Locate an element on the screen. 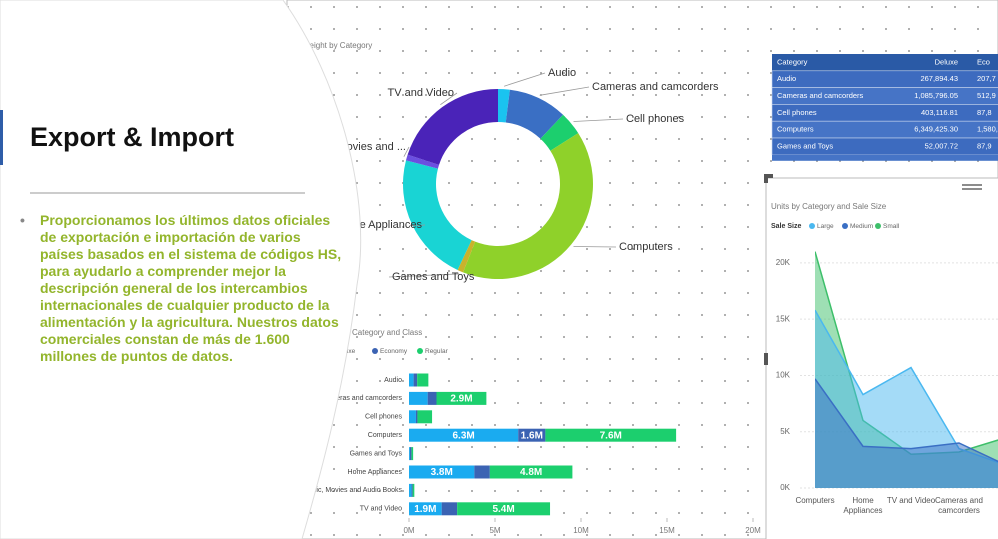 The width and height of the screenshot is (998, 539). table-header-cell: Deluxe is located at coordinates (946, 61).